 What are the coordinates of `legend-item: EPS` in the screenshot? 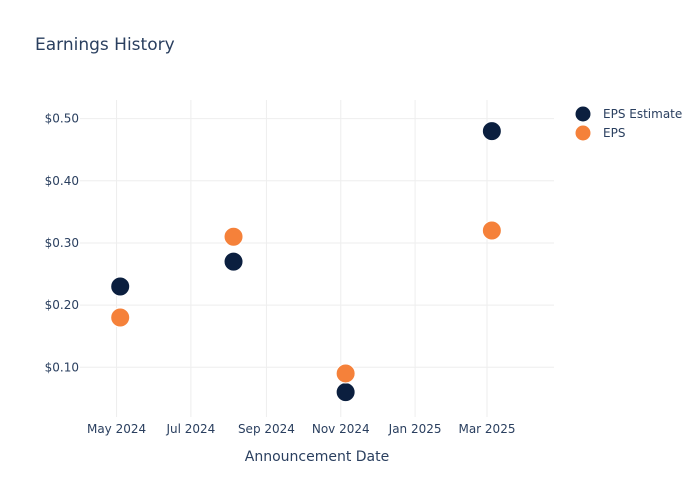 It's located at (600, 133).